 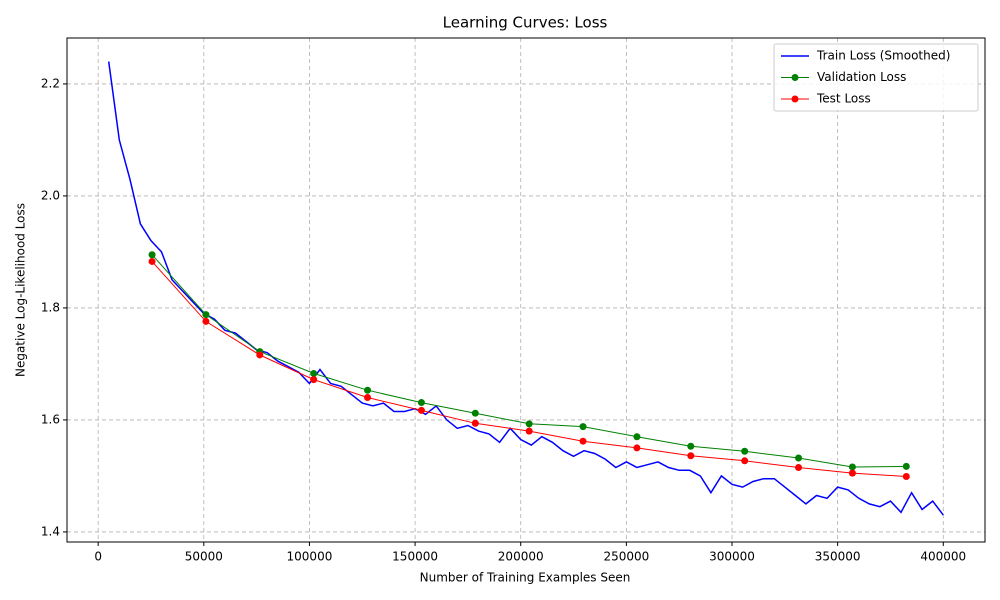 What do you see at coordinates (732, 557) in the screenshot?
I see `x-tick-label: 300000` at bounding box center [732, 557].